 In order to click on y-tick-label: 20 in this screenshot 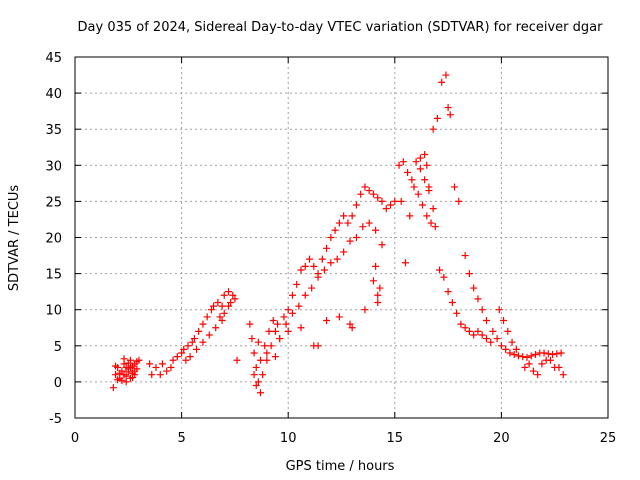, I will do `click(53, 239)`.